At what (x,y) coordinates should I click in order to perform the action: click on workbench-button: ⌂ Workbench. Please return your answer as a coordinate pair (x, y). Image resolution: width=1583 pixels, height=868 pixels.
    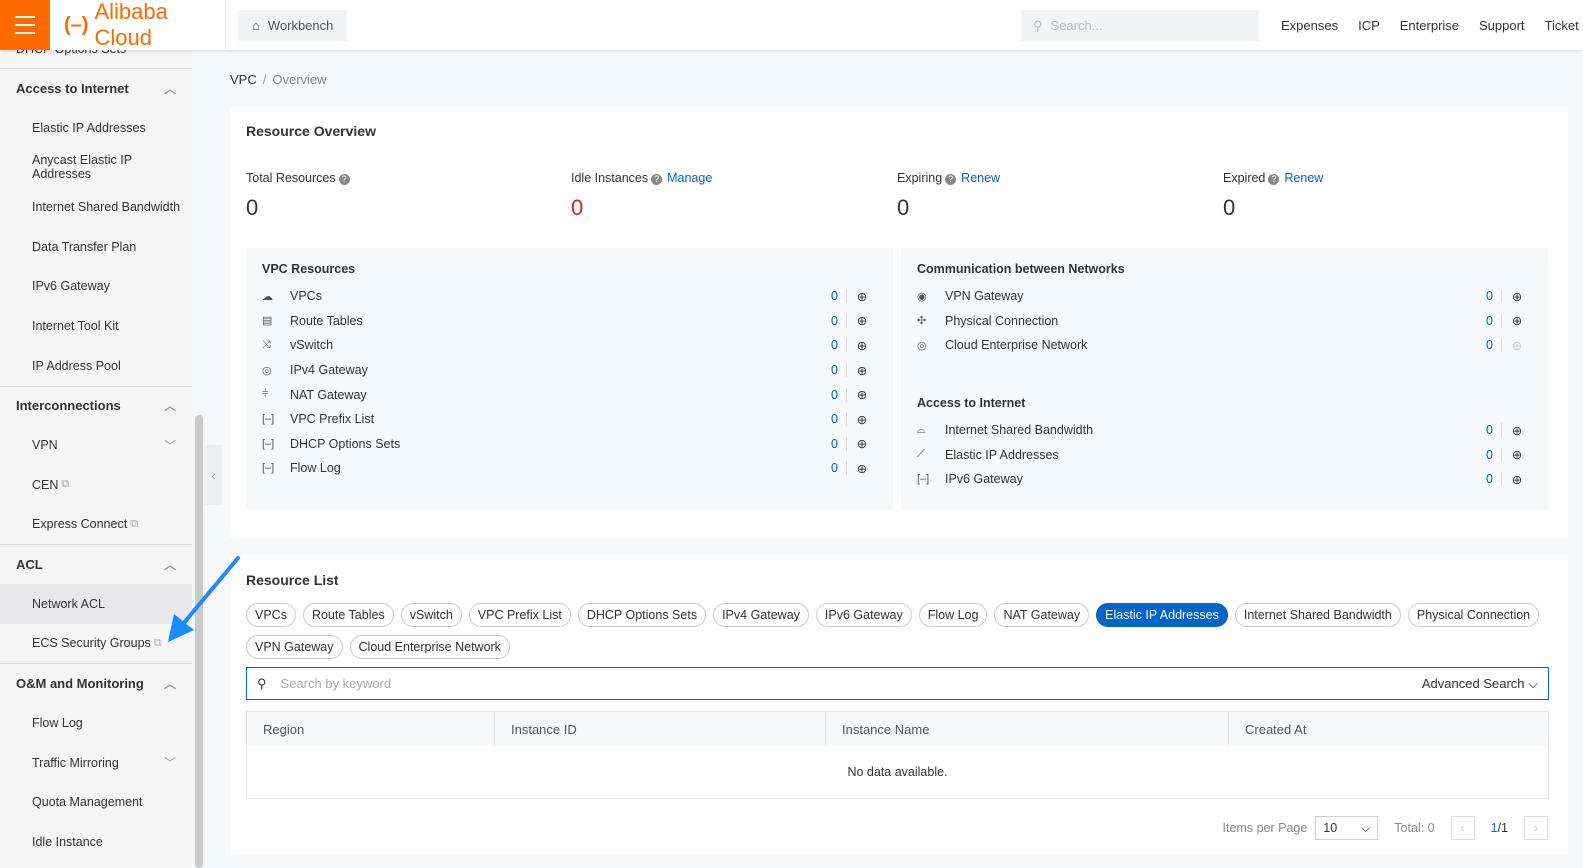
    Looking at the image, I should click on (293, 25).